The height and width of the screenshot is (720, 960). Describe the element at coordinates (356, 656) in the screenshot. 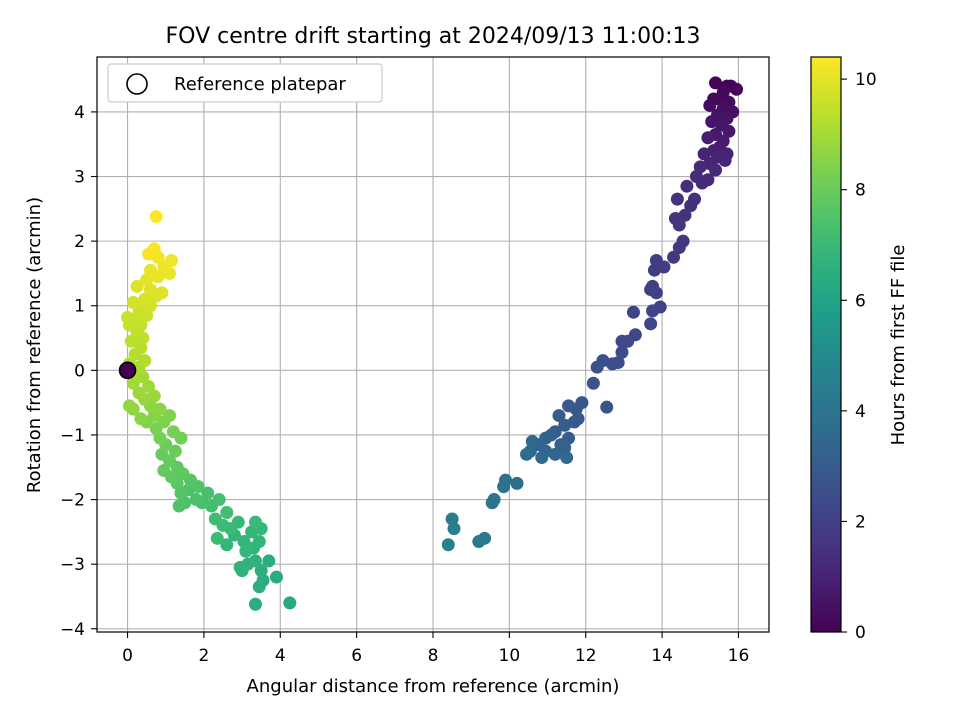

I see `x-tick-label: 6` at that location.